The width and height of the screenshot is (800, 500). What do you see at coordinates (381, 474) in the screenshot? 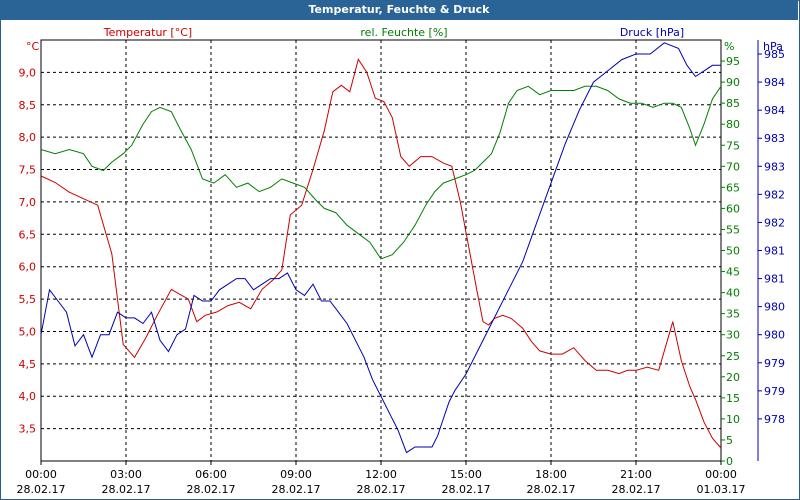
I see `x-tick-time: 12:00` at bounding box center [381, 474].